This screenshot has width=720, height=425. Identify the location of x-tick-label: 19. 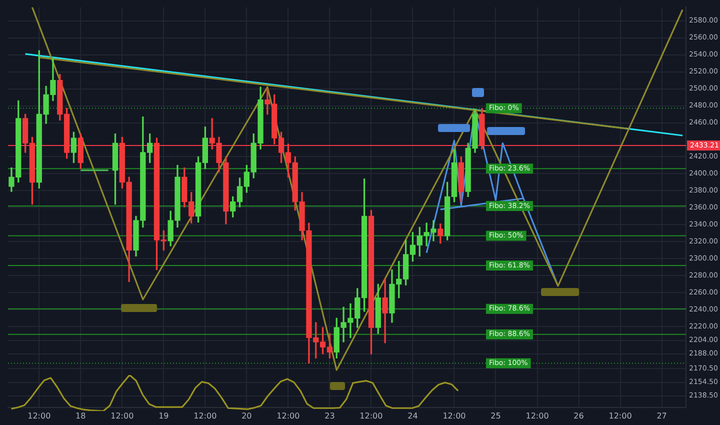
(163, 415).